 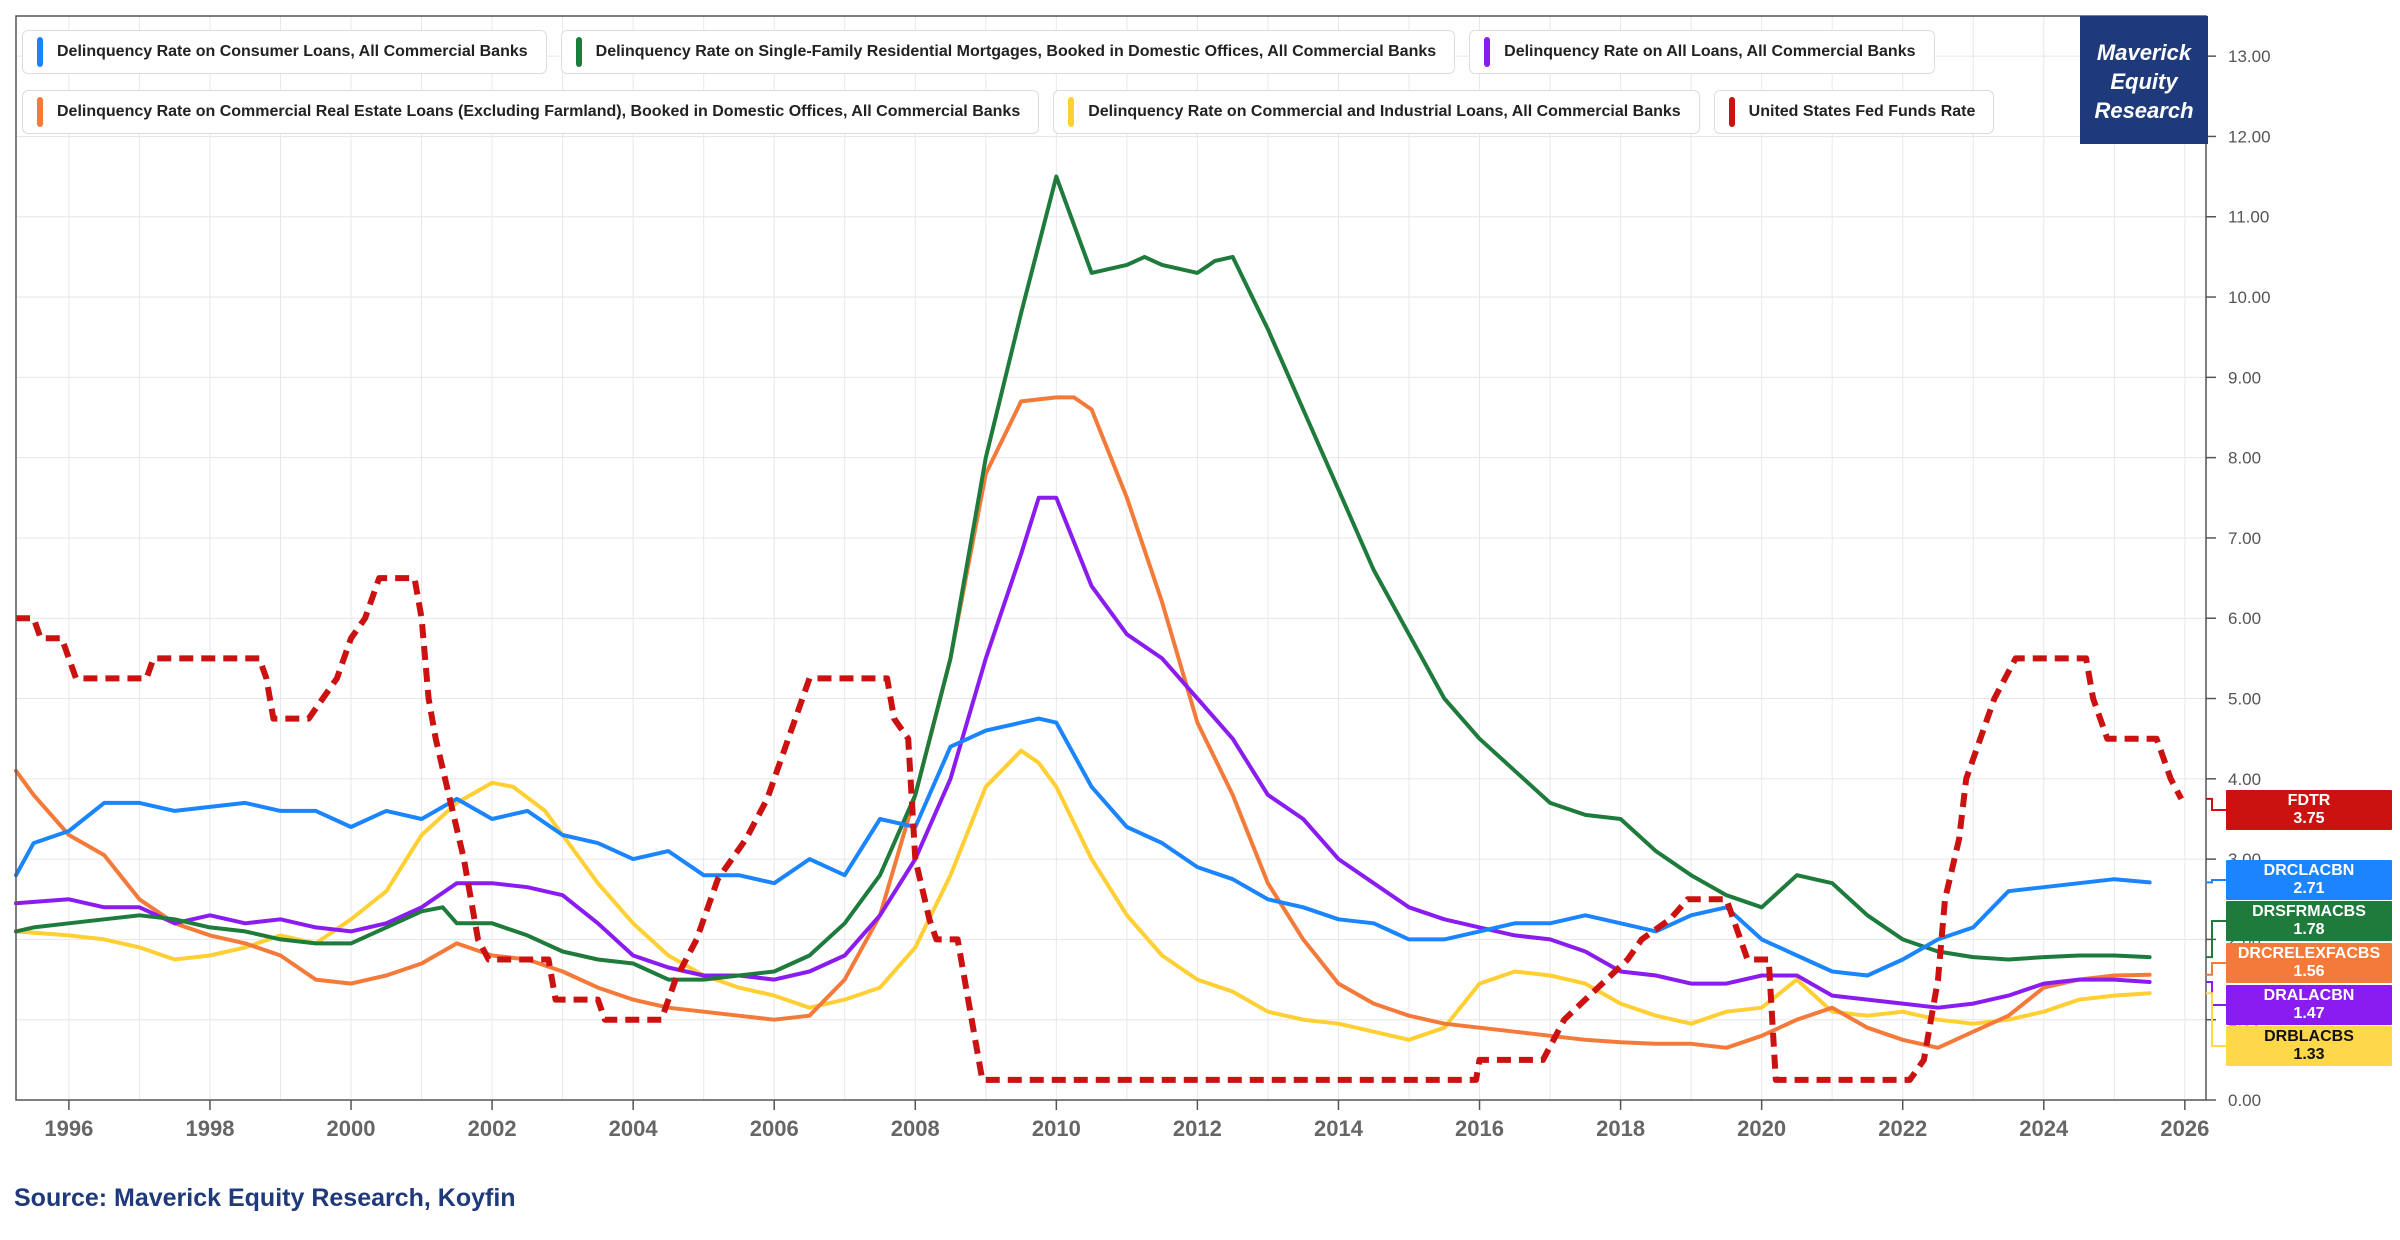 I want to click on y-tick-label: 10.00, so click(x=2249, y=297).